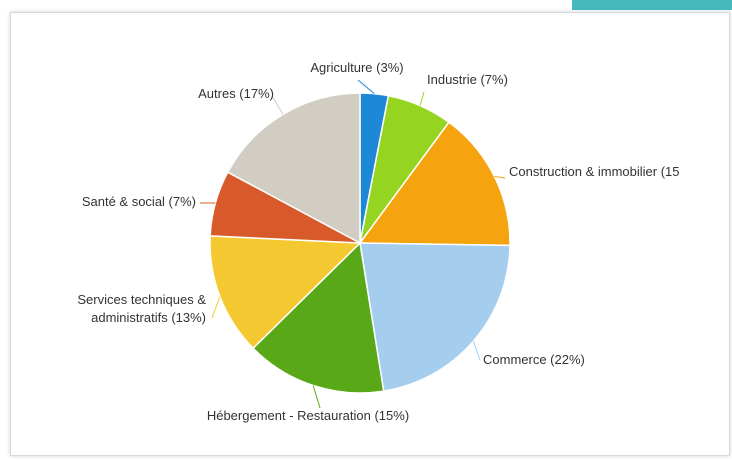 The width and height of the screenshot is (732, 460). I want to click on slice-label-5: Hébergement - Restauration (15%), so click(308, 415).